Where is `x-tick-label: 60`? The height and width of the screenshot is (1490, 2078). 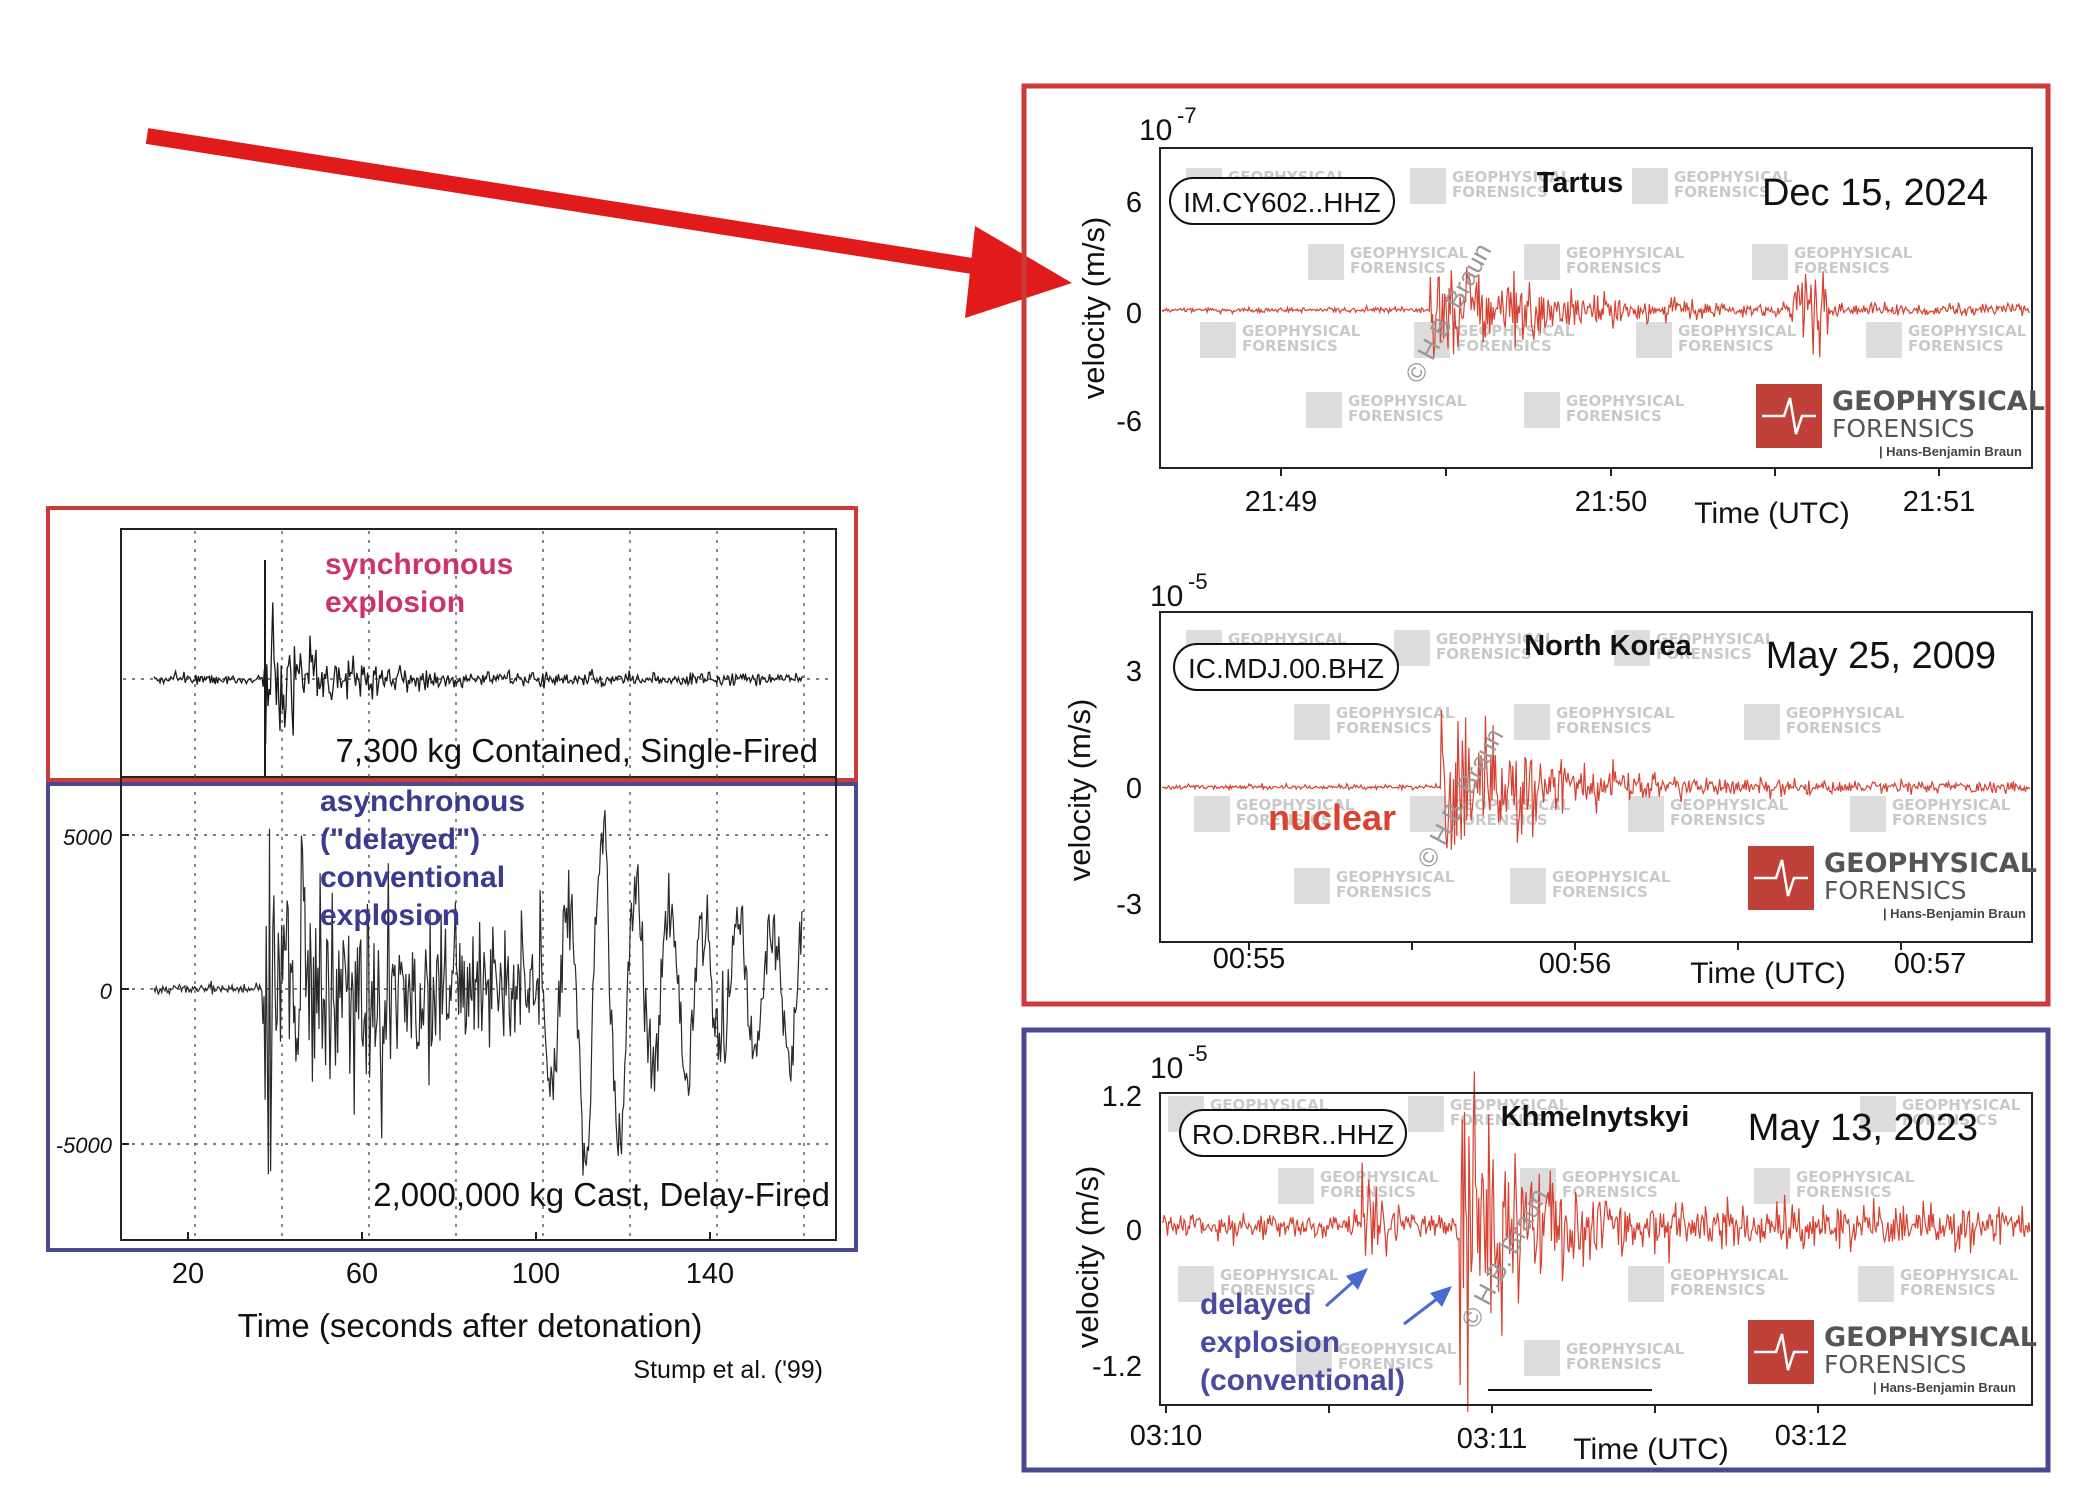
x-tick-label: 60 is located at coordinates (362, 1274).